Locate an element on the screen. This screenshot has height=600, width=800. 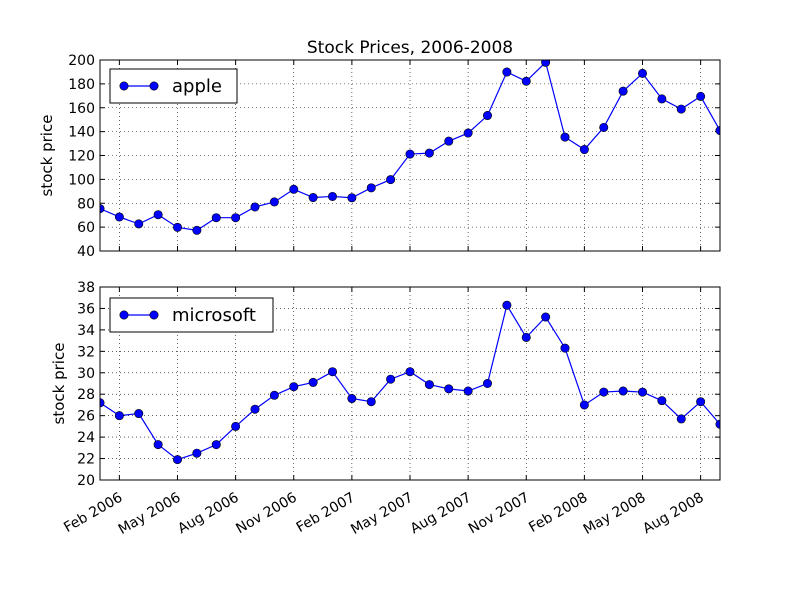
x-tick-label: Aug 2008 is located at coordinates (673, 514).